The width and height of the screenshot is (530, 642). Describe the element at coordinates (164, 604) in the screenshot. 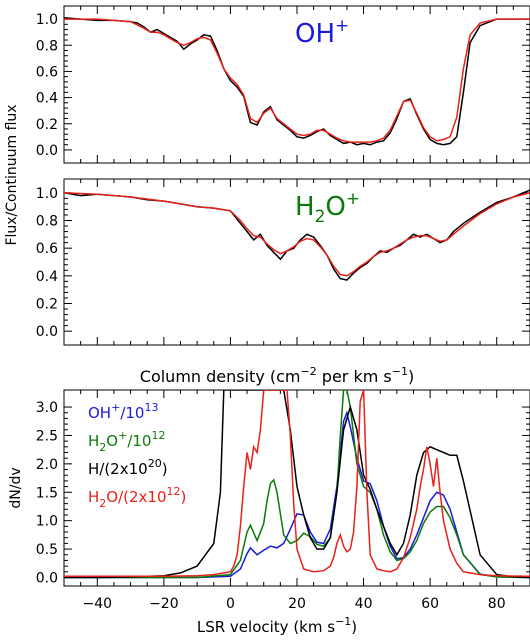

I see `x-tick-label: −20` at that location.